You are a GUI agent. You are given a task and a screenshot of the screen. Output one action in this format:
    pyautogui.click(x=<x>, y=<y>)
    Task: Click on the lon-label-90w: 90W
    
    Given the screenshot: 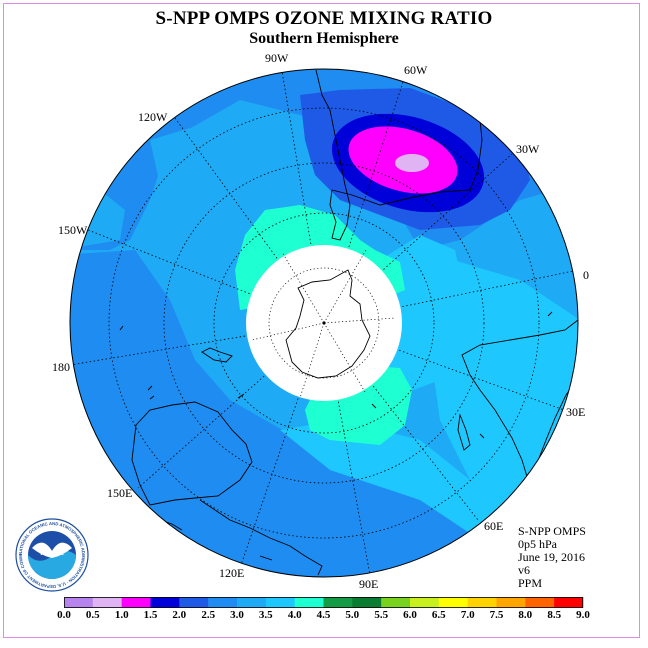 What is the action you would take?
    pyautogui.click(x=277, y=58)
    